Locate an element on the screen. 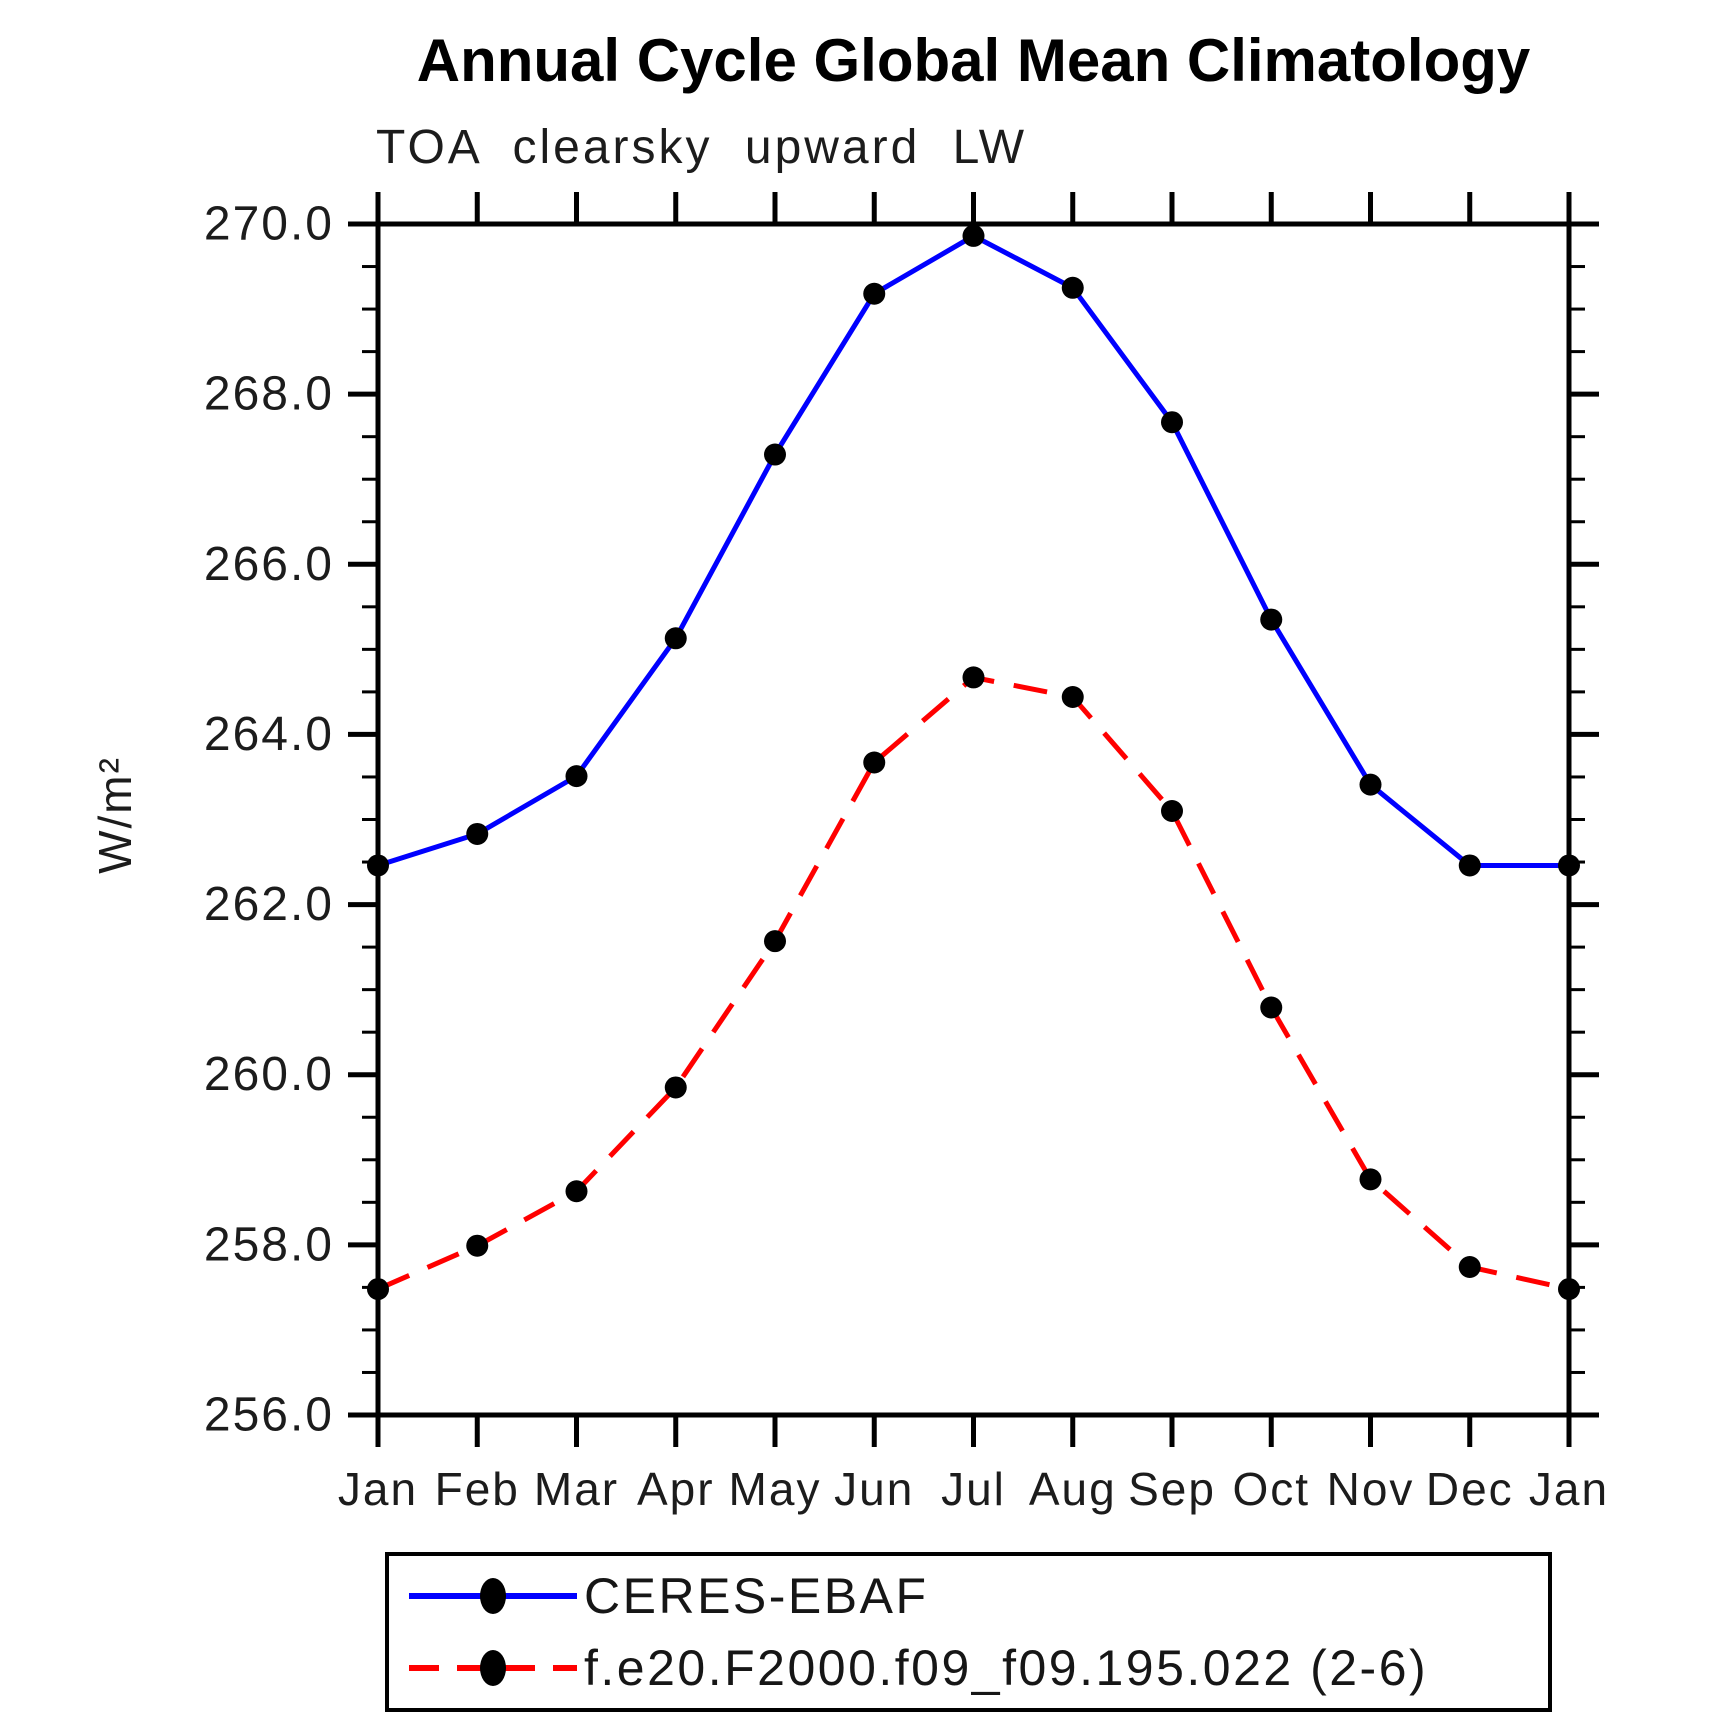 The height and width of the screenshot is (1718, 1710). month-label: May is located at coordinates (775, 1489).